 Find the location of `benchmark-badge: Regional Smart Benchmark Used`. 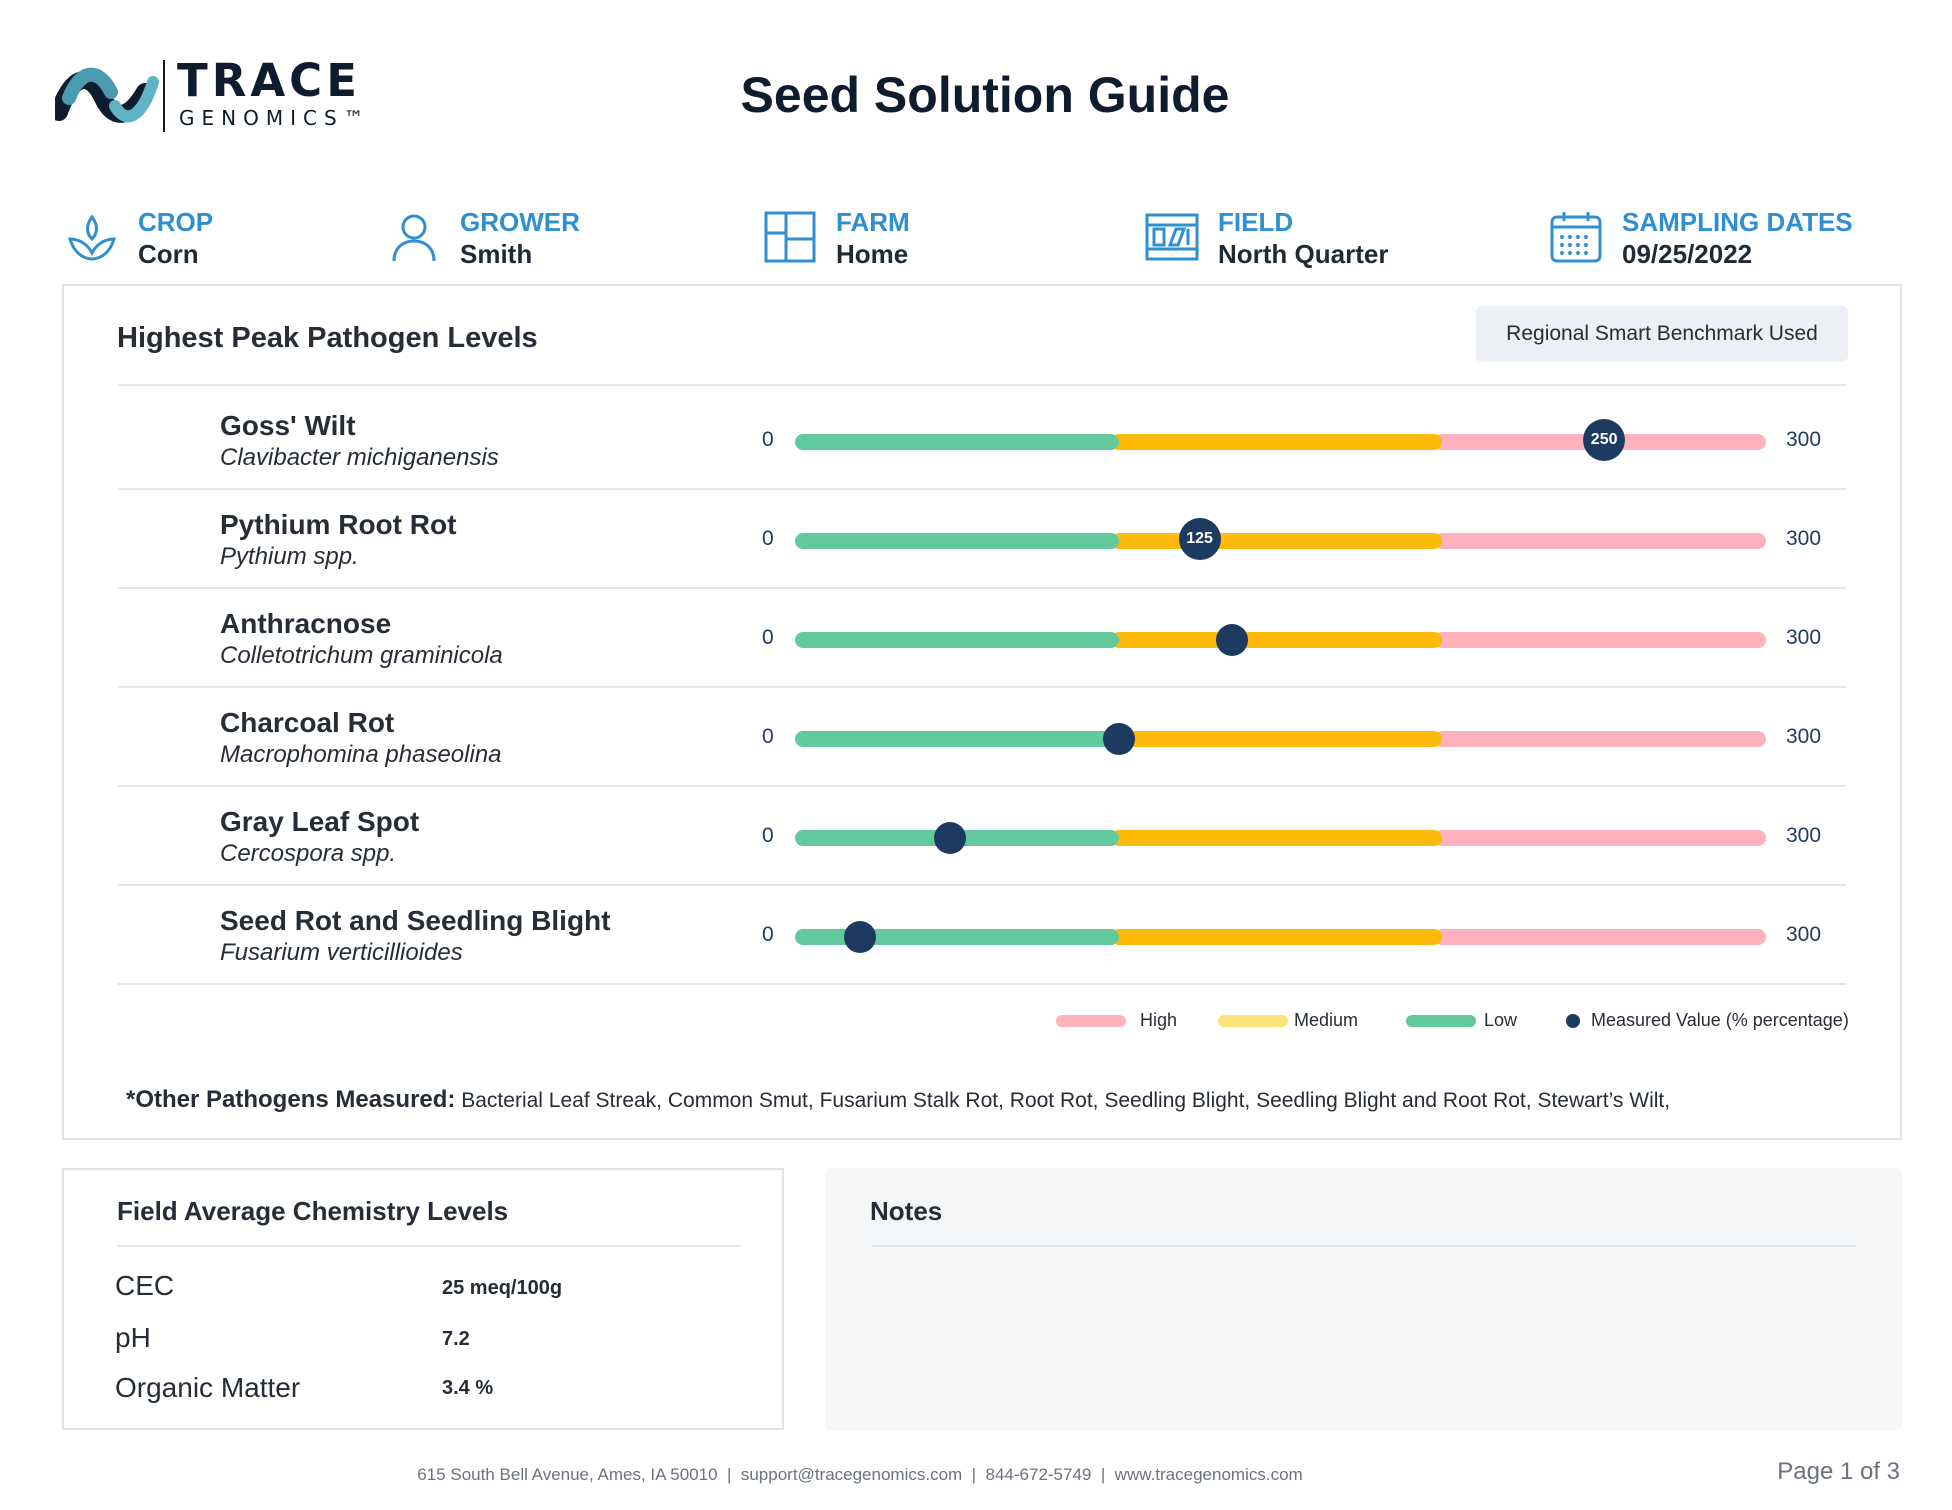

benchmark-badge: Regional Smart Benchmark Used is located at coordinates (1662, 334).